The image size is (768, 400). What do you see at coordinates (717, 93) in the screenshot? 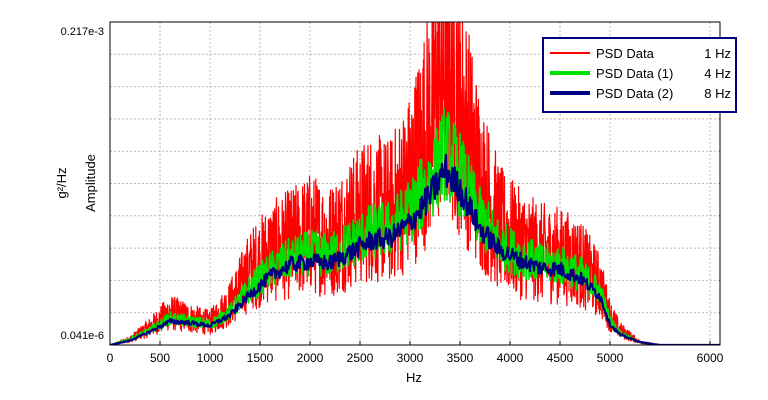
I see `legend-resolution-2: 8 Hz` at bounding box center [717, 93].